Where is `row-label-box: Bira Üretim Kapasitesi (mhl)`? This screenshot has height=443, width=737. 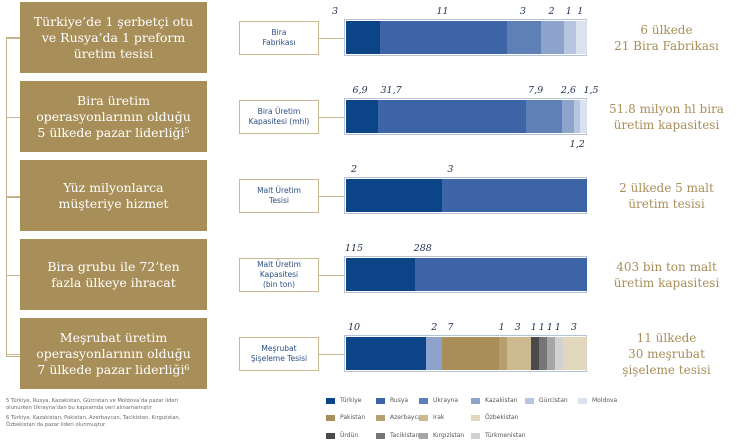
row-label-box: Bira Üretim Kapasitesi (mhl) is located at coordinates (279, 116).